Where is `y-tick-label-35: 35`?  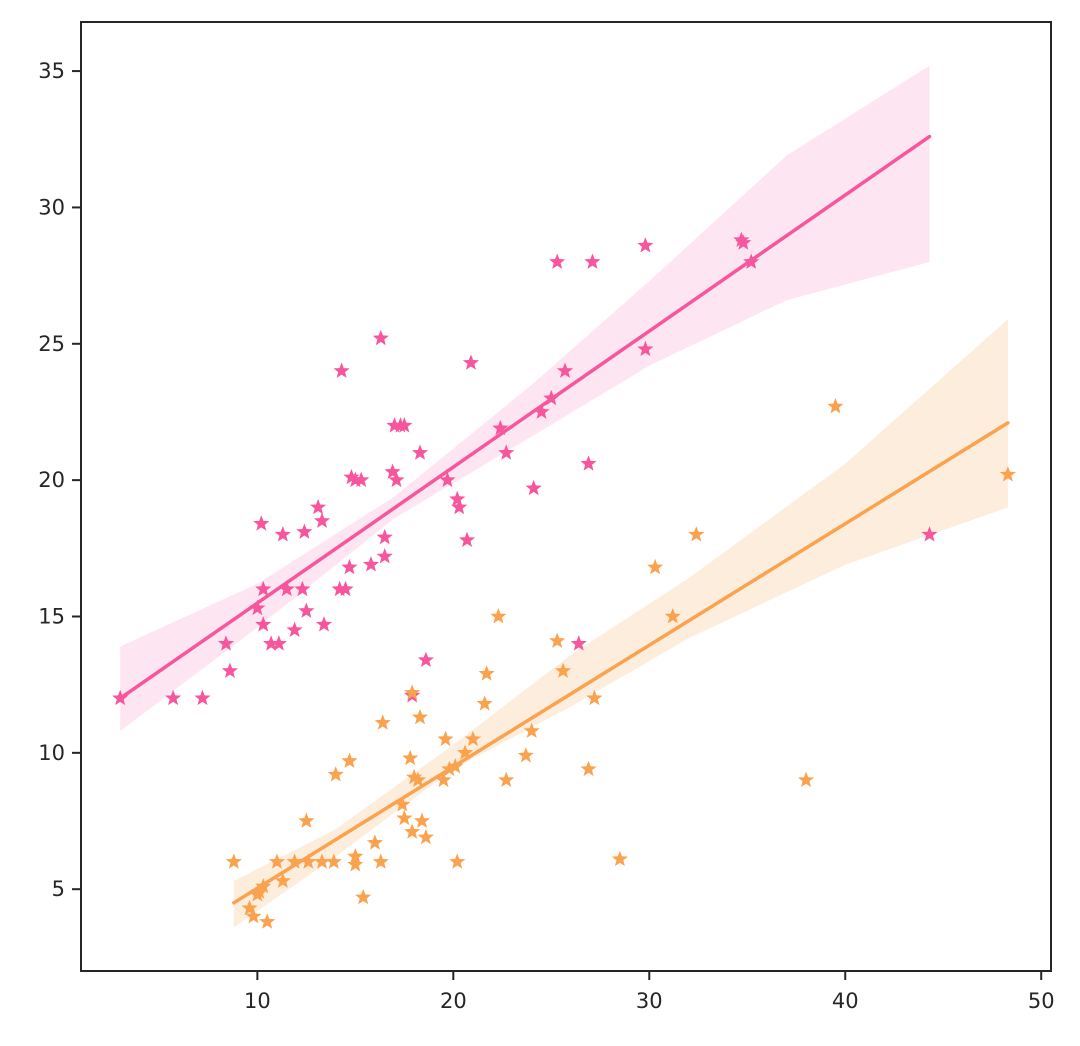
y-tick-label-35: 35 is located at coordinates (51, 71).